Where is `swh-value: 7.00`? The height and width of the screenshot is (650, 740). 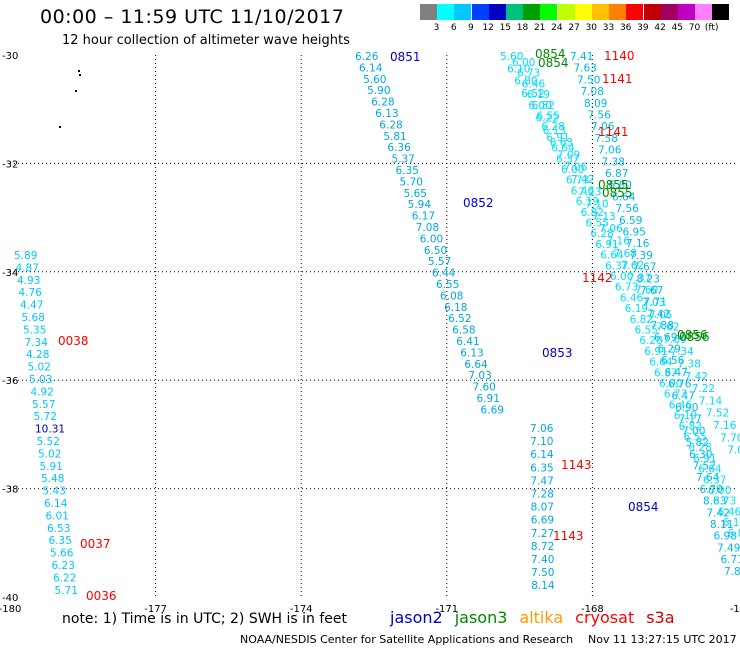
swh-value: 7.00 is located at coordinates (693, 431).